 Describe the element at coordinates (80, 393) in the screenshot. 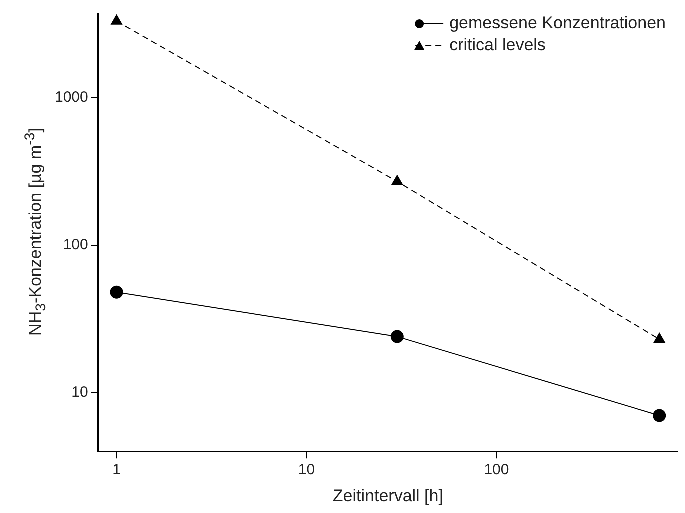

I see `y-tick-label: 10` at that location.